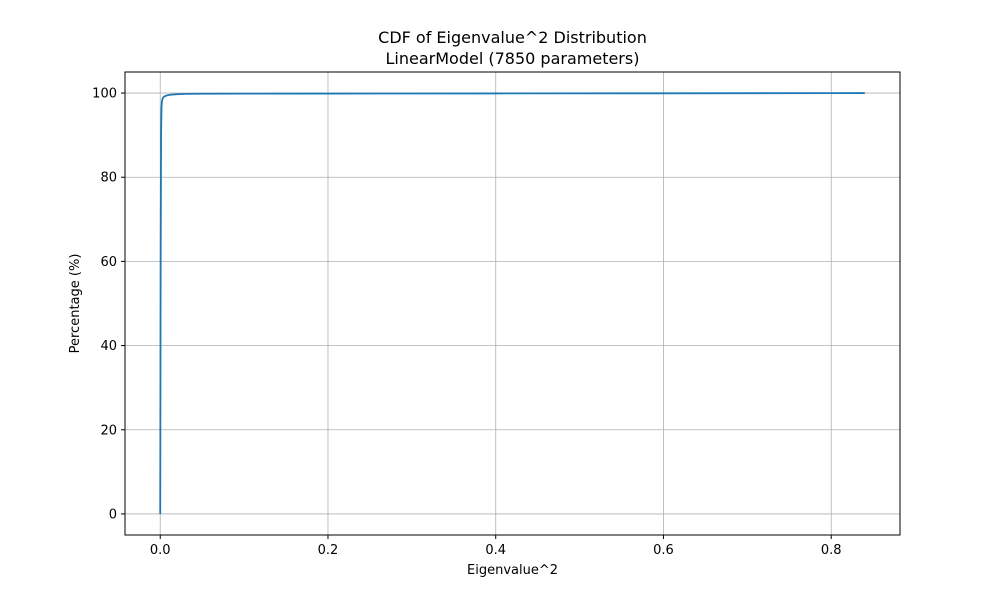 The image size is (1000, 600). Describe the element at coordinates (831, 550) in the screenshot. I see `x-tick-label: 0.8` at that location.